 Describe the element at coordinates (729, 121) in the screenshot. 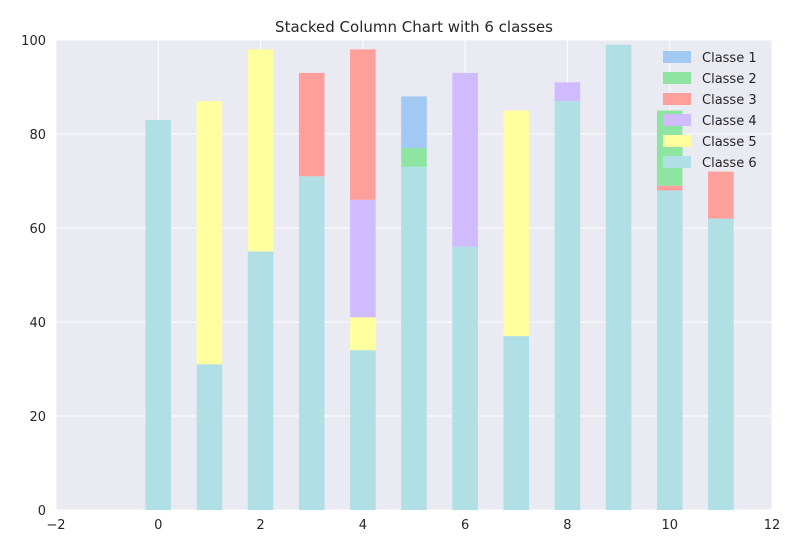

I see `legend-label: Classe 4` at that location.